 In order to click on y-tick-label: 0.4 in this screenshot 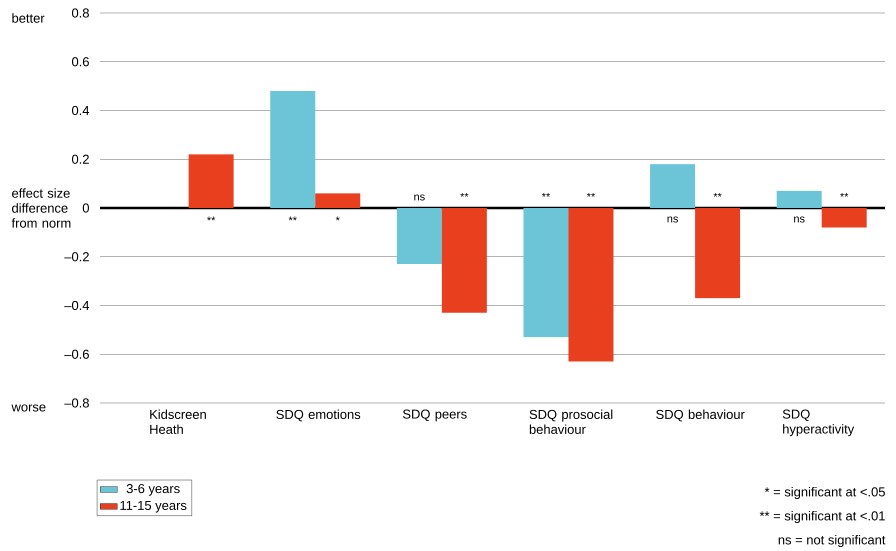, I will do `click(81, 110)`.